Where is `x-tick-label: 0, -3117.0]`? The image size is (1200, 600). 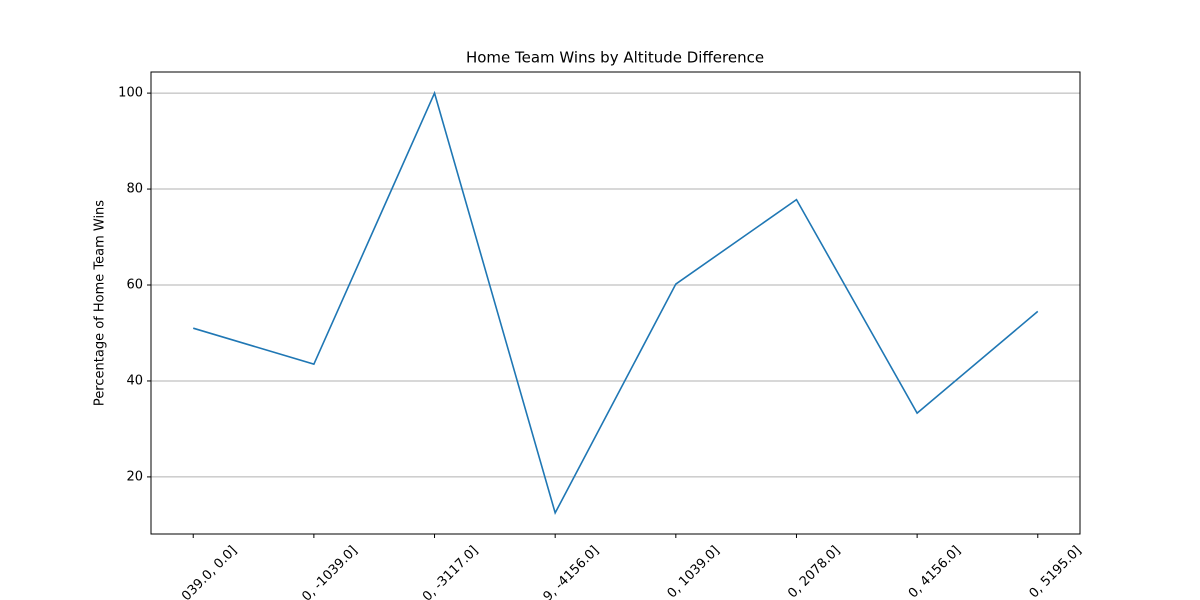 x-tick-label: 0, -3117.0] is located at coordinates (450, 571).